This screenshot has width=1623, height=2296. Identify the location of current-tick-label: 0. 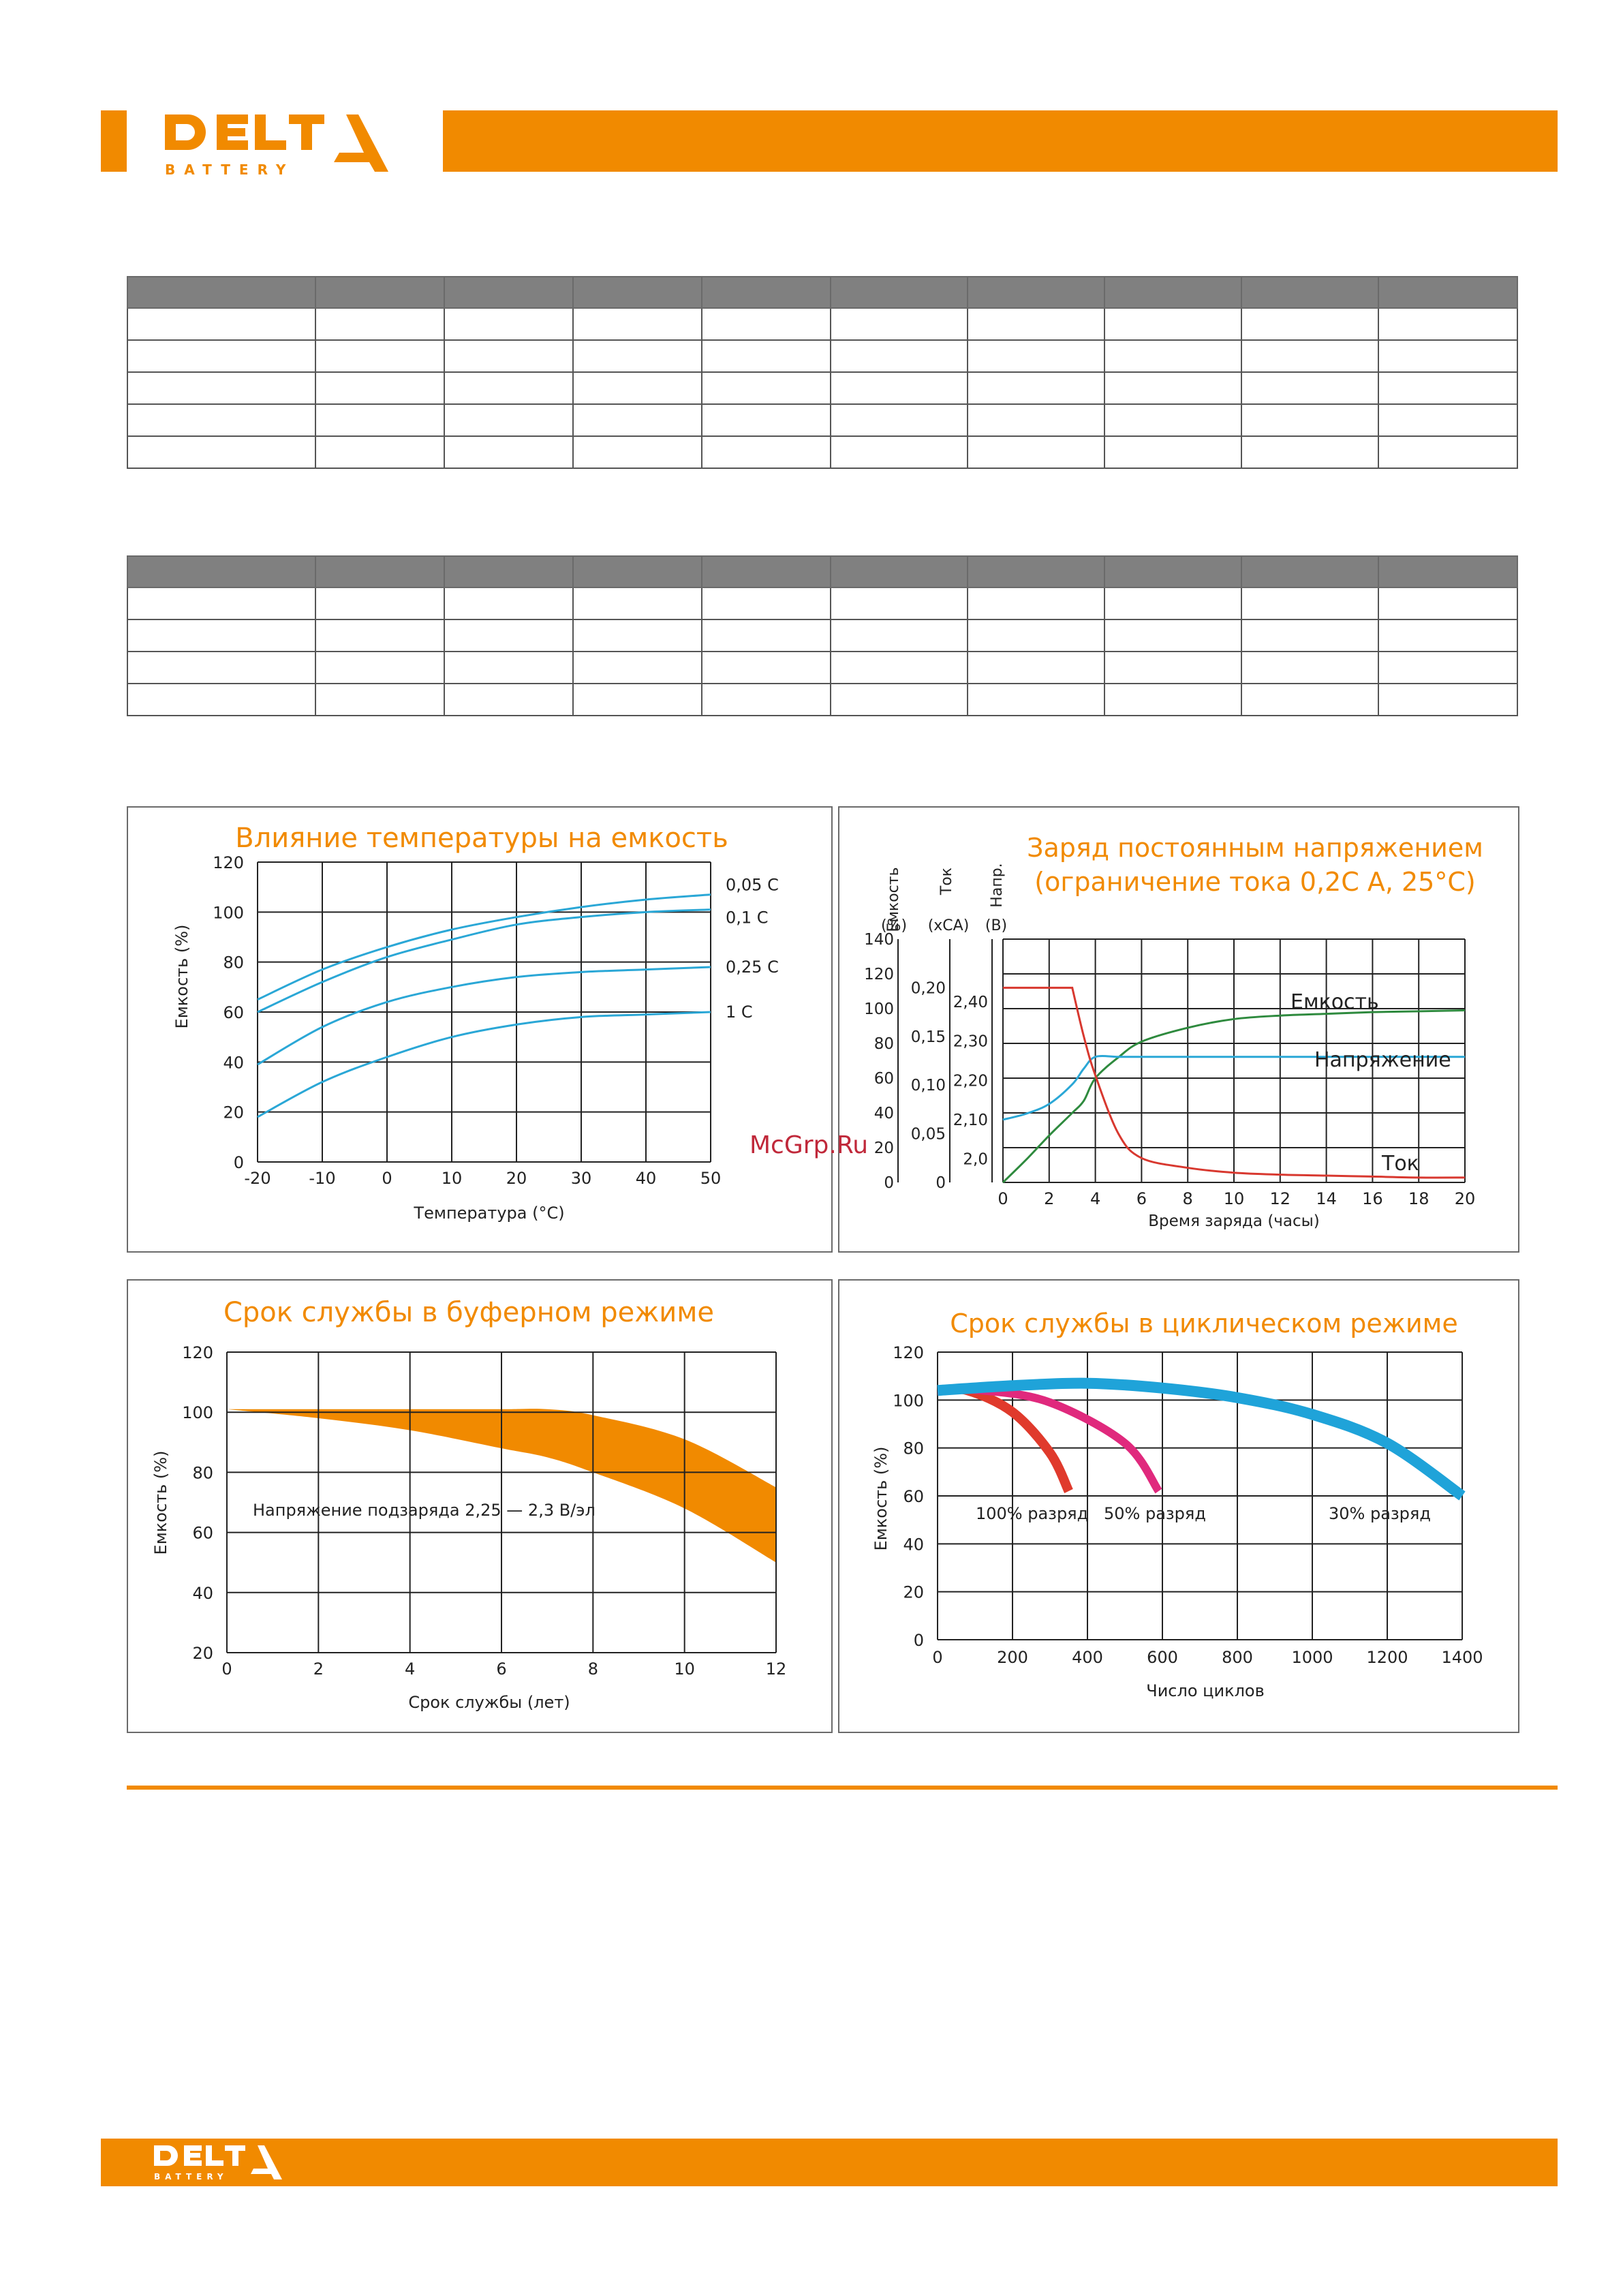
(941, 1183).